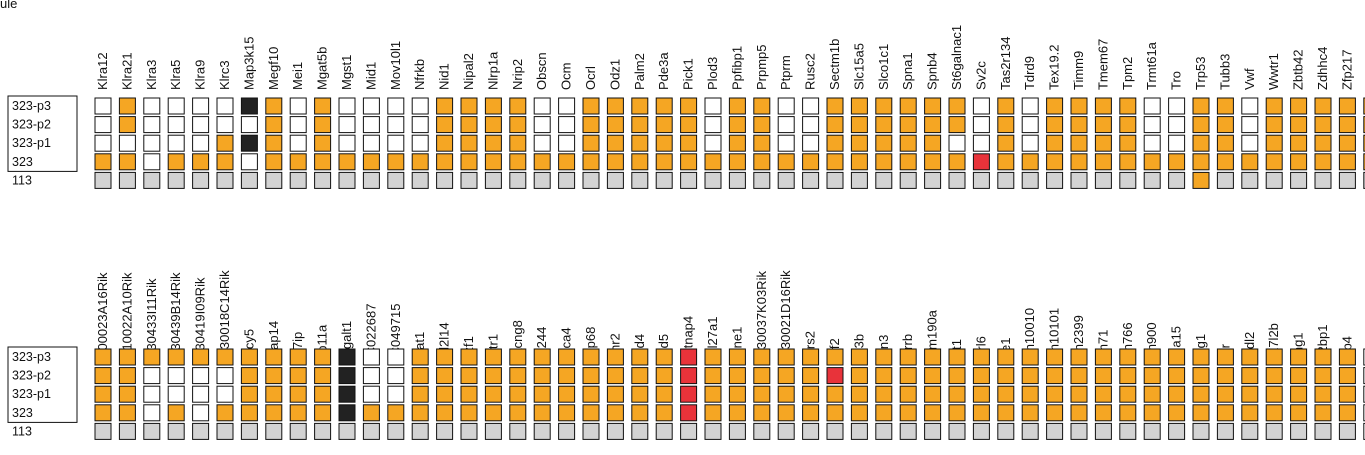  I want to click on column-label: Sv2c, so click(980, 75).